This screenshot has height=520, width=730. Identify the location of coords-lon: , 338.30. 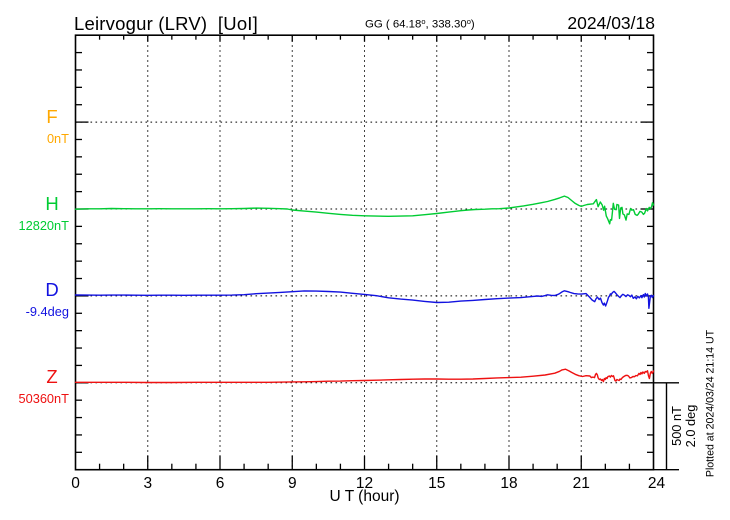
(446, 24).